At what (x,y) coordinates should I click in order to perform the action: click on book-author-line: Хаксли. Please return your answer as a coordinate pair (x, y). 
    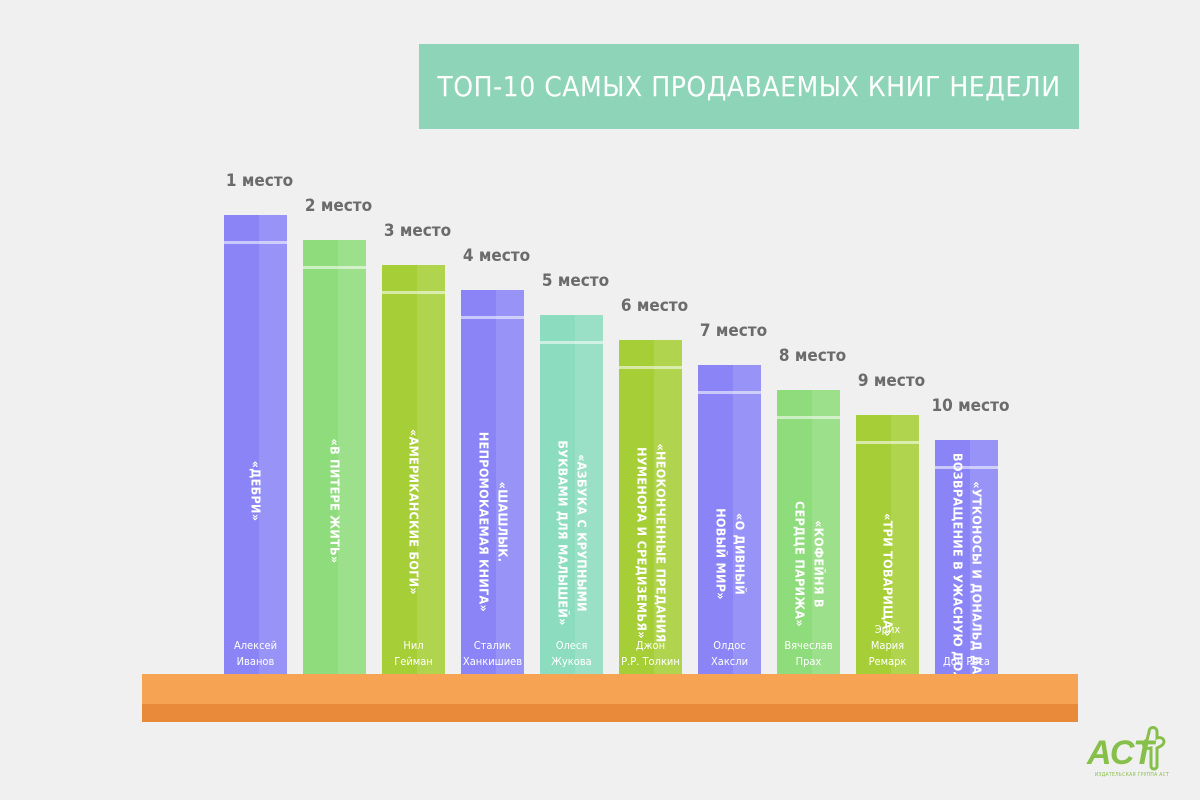
    Looking at the image, I should click on (729, 662).